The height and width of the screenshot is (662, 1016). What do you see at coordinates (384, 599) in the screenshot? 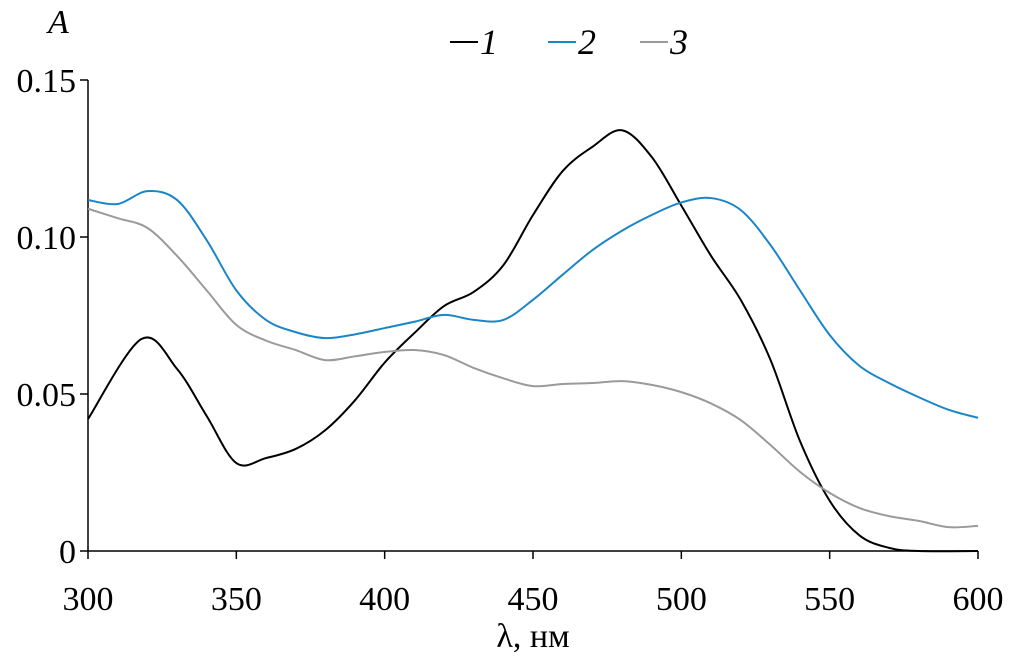
I see `x-tick-label: 400` at bounding box center [384, 599].